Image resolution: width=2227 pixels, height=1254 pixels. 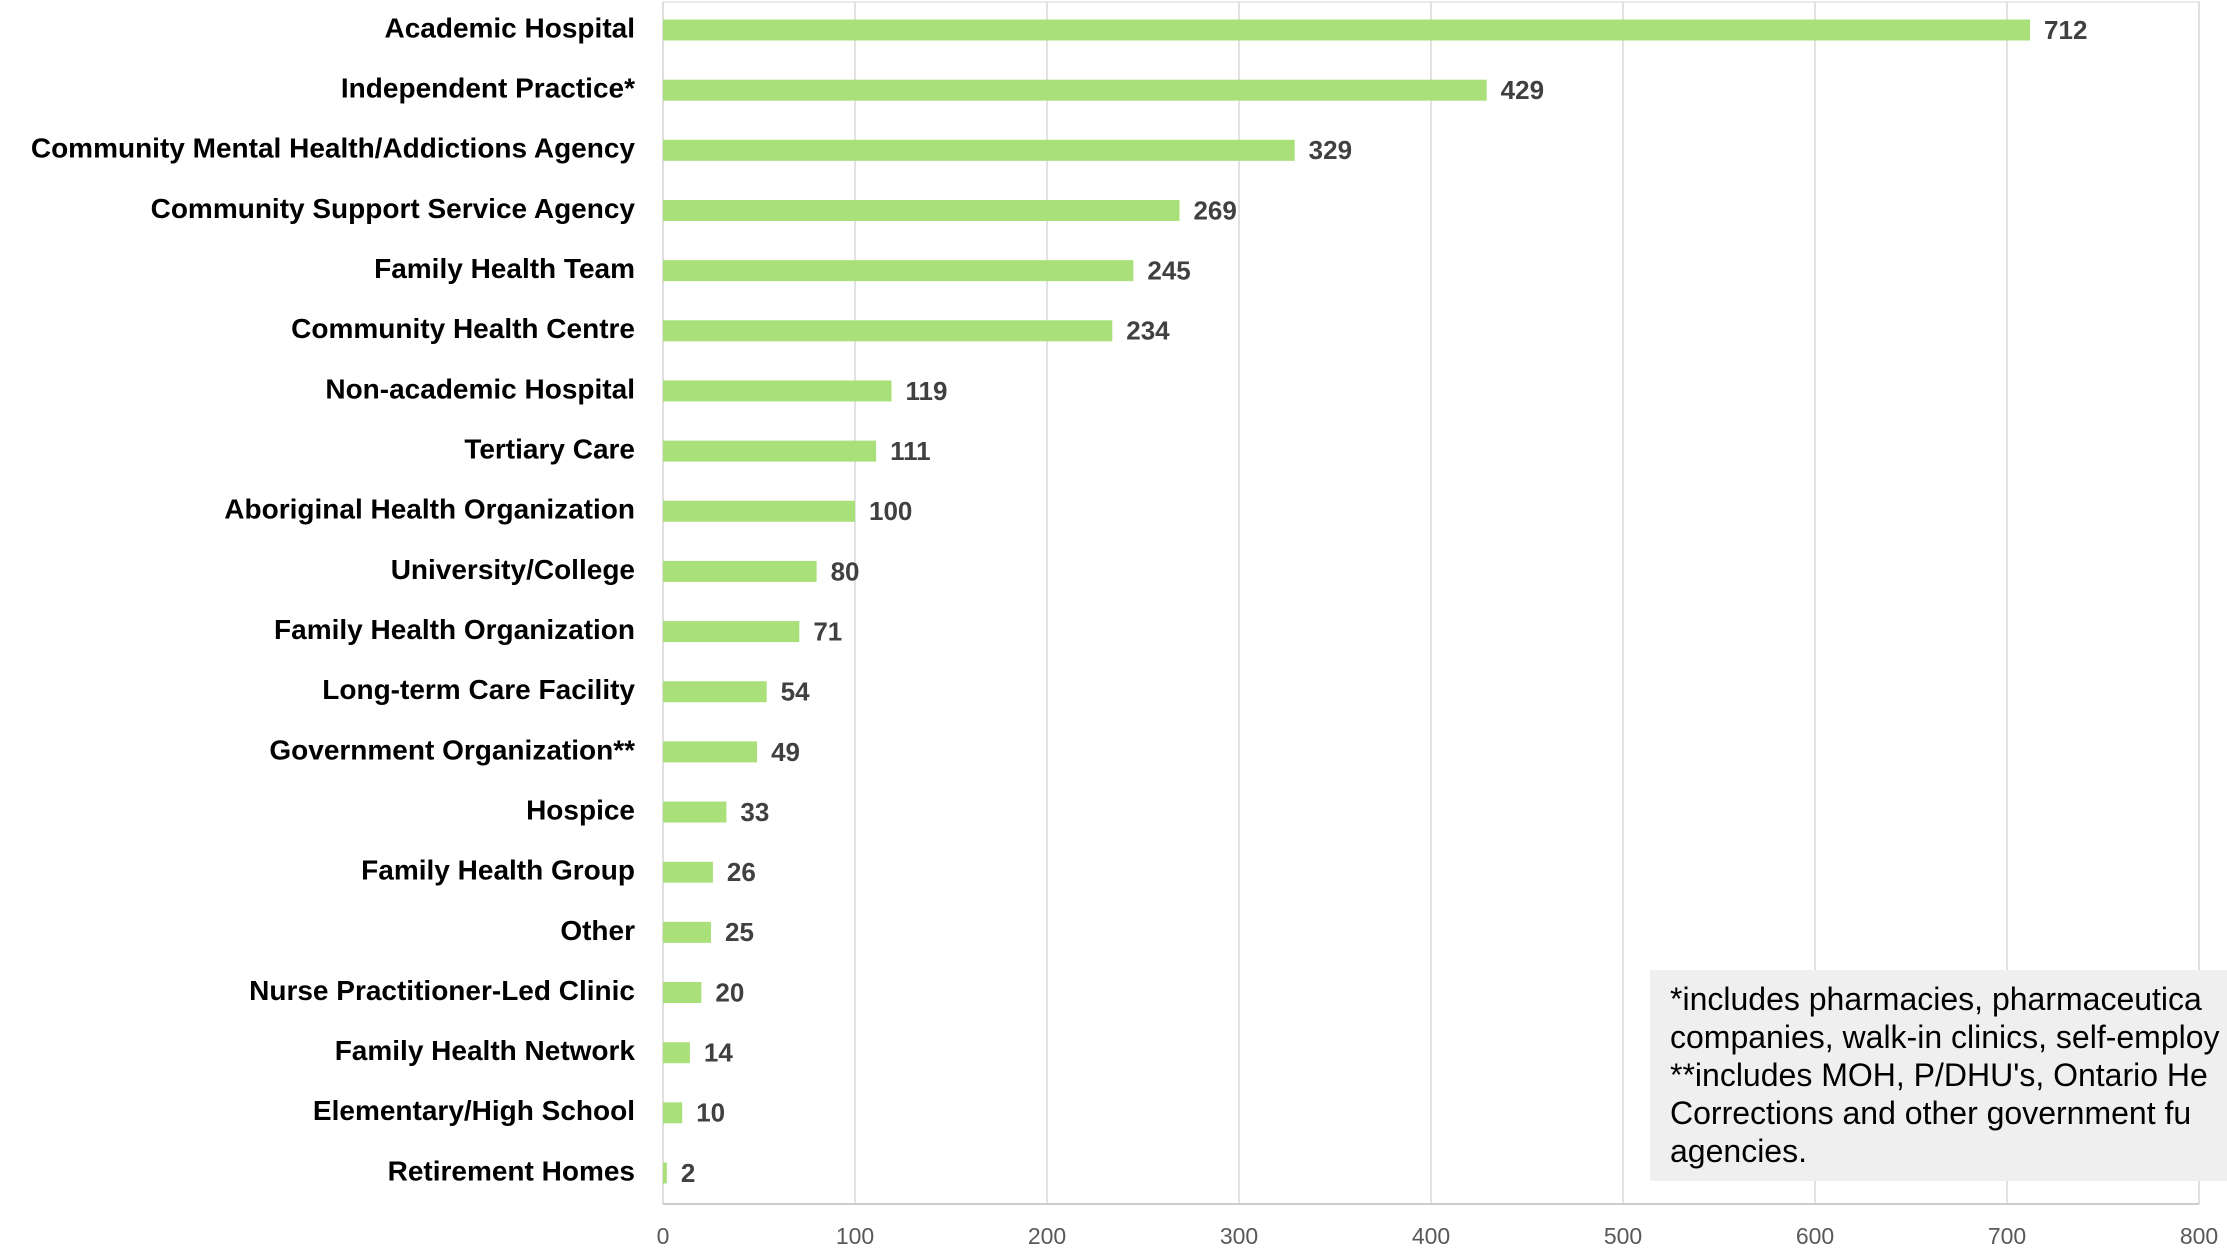 I want to click on x-tick-label: 500, so click(x=1623, y=1236).